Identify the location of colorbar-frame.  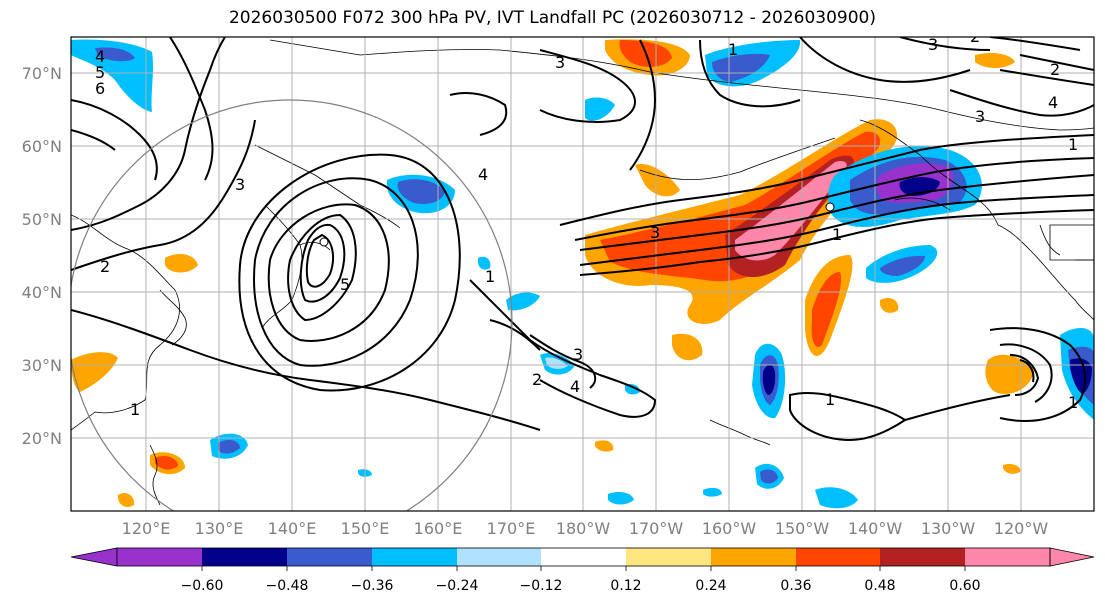
(583, 557).